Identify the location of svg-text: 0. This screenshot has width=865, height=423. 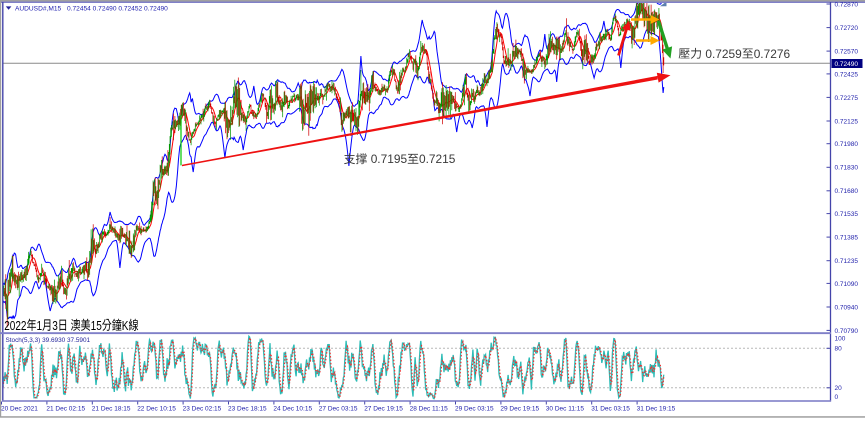
(837, 397).